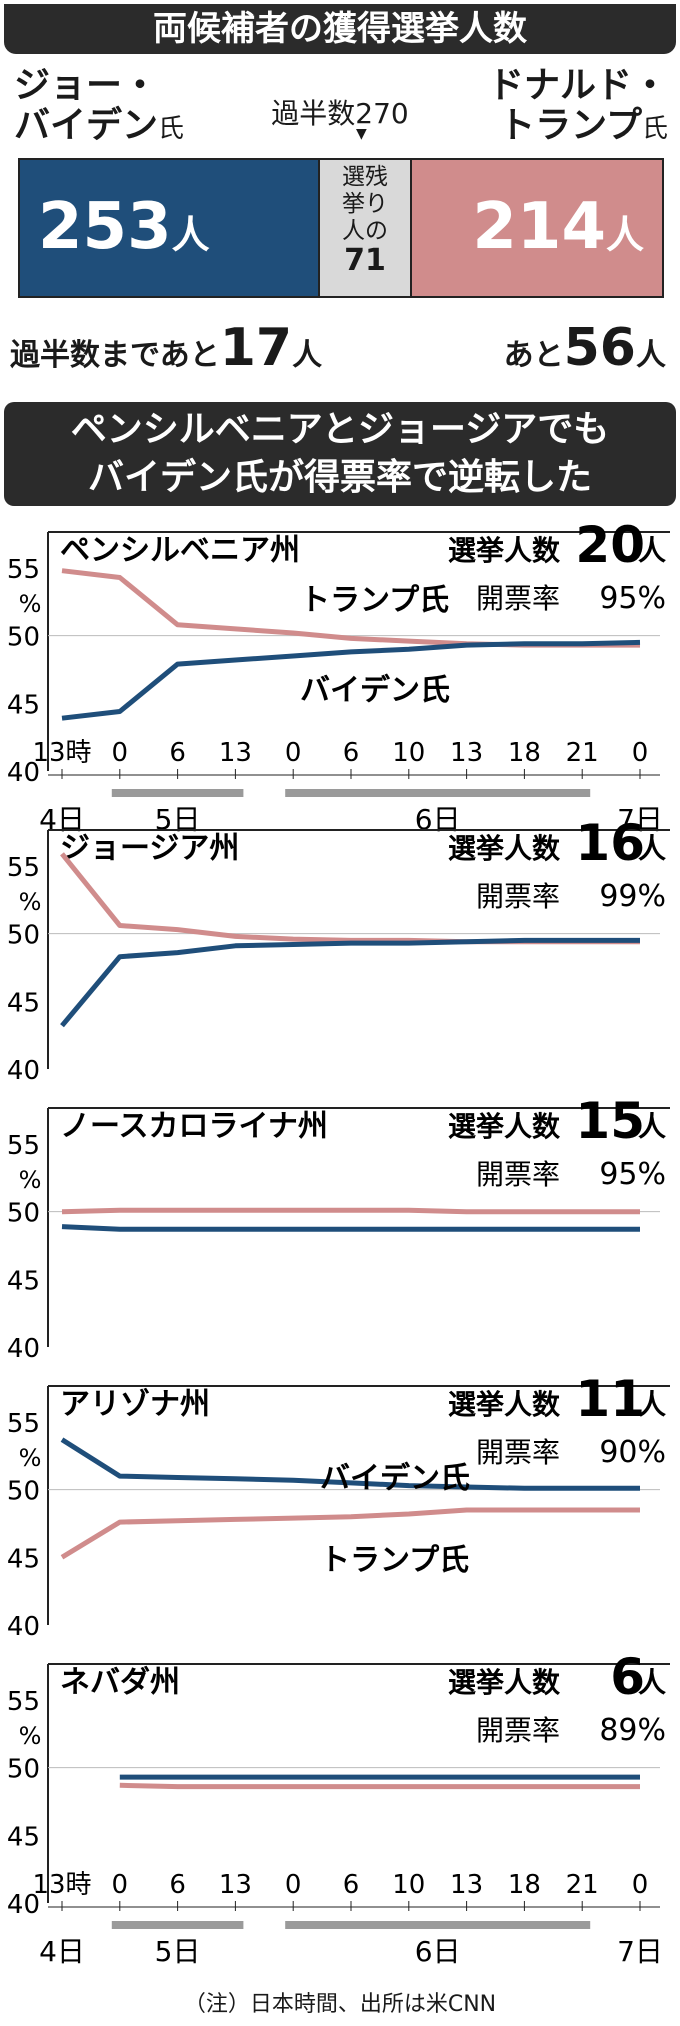 This screenshot has width=680, height=2026. Describe the element at coordinates (340, 113) in the screenshot. I see `majority-label: 過半数270` at that location.